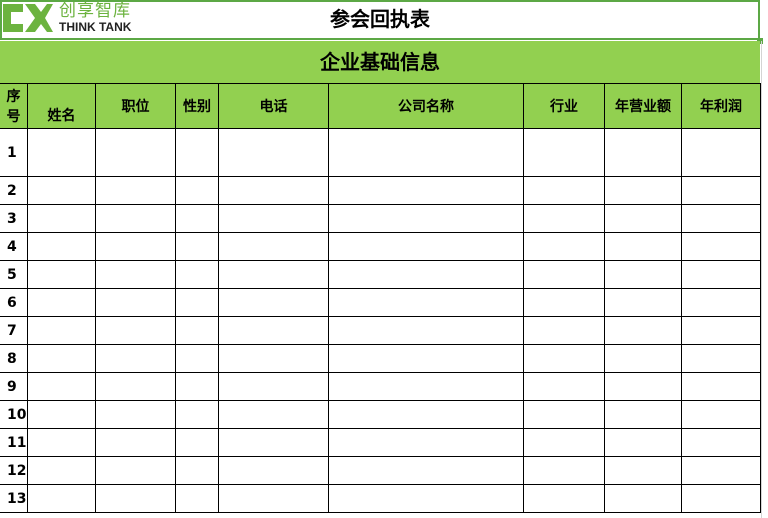 The height and width of the screenshot is (518, 768). What do you see at coordinates (14, 386) in the screenshot?
I see `row-number-cell: 9` at bounding box center [14, 386].